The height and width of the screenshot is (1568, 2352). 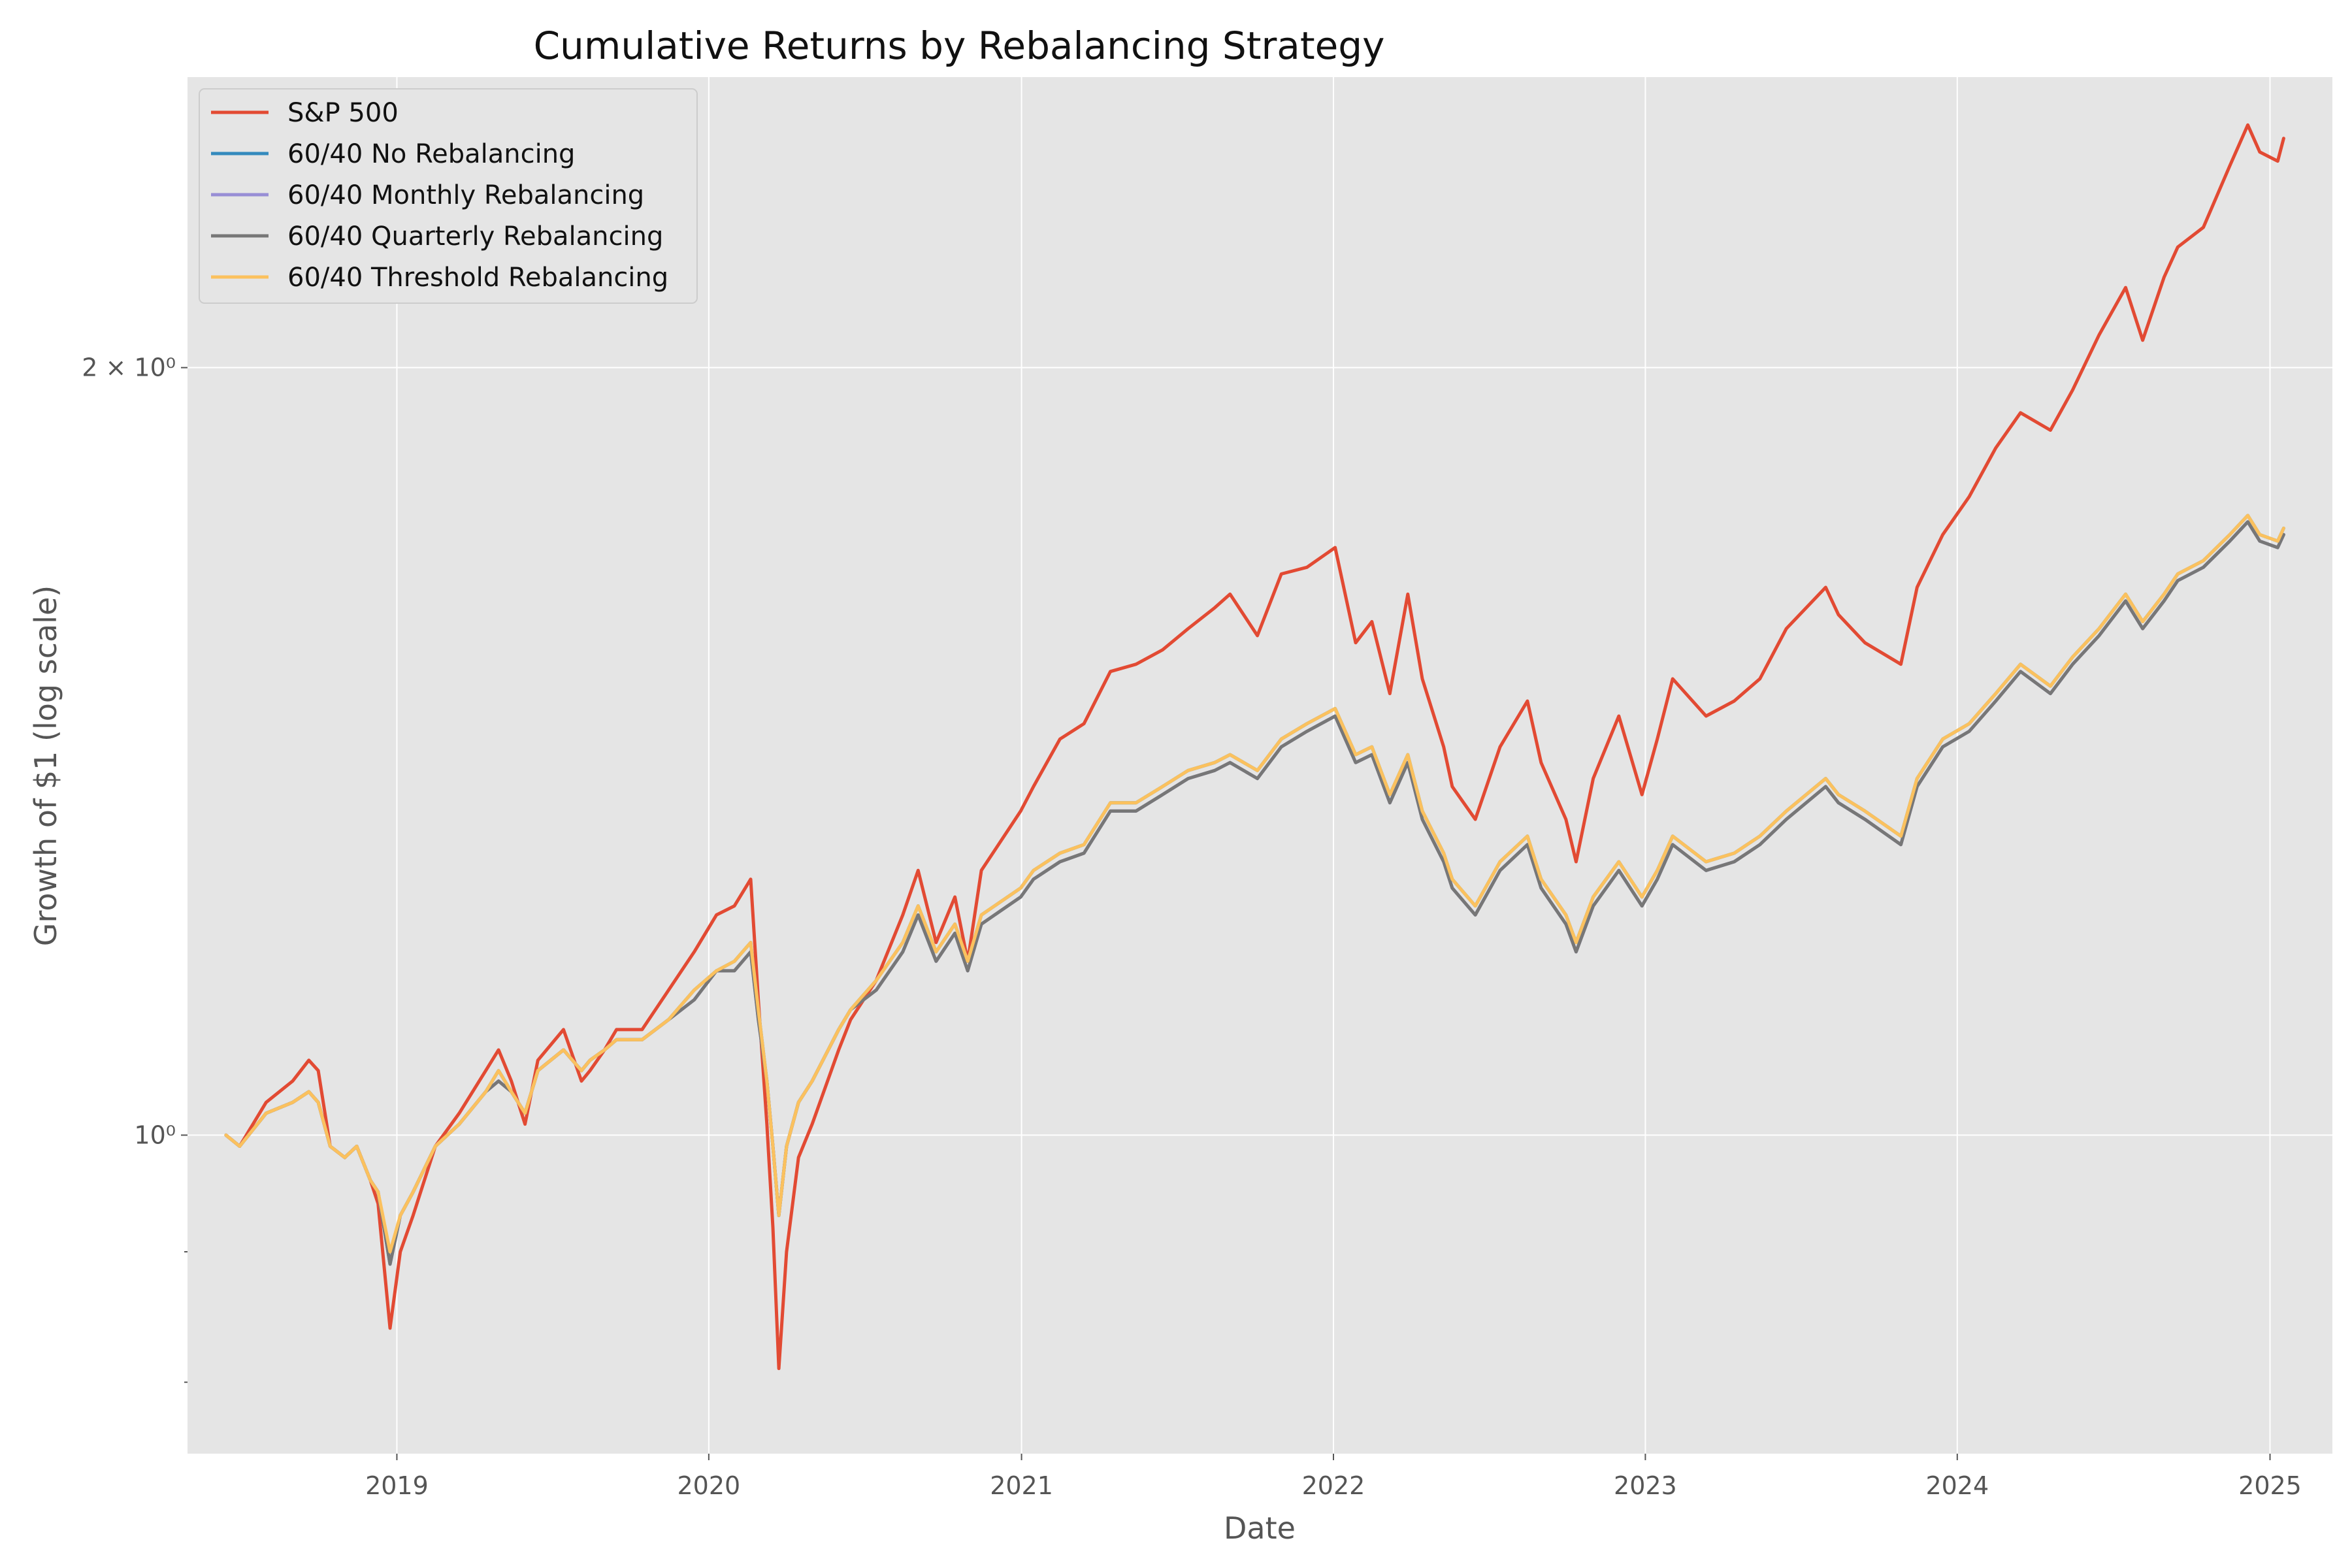 What do you see at coordinates (343, 113) in the screenshot?
I see `legend-label-sp500: S&P 500` at bounding box center [343, 113].